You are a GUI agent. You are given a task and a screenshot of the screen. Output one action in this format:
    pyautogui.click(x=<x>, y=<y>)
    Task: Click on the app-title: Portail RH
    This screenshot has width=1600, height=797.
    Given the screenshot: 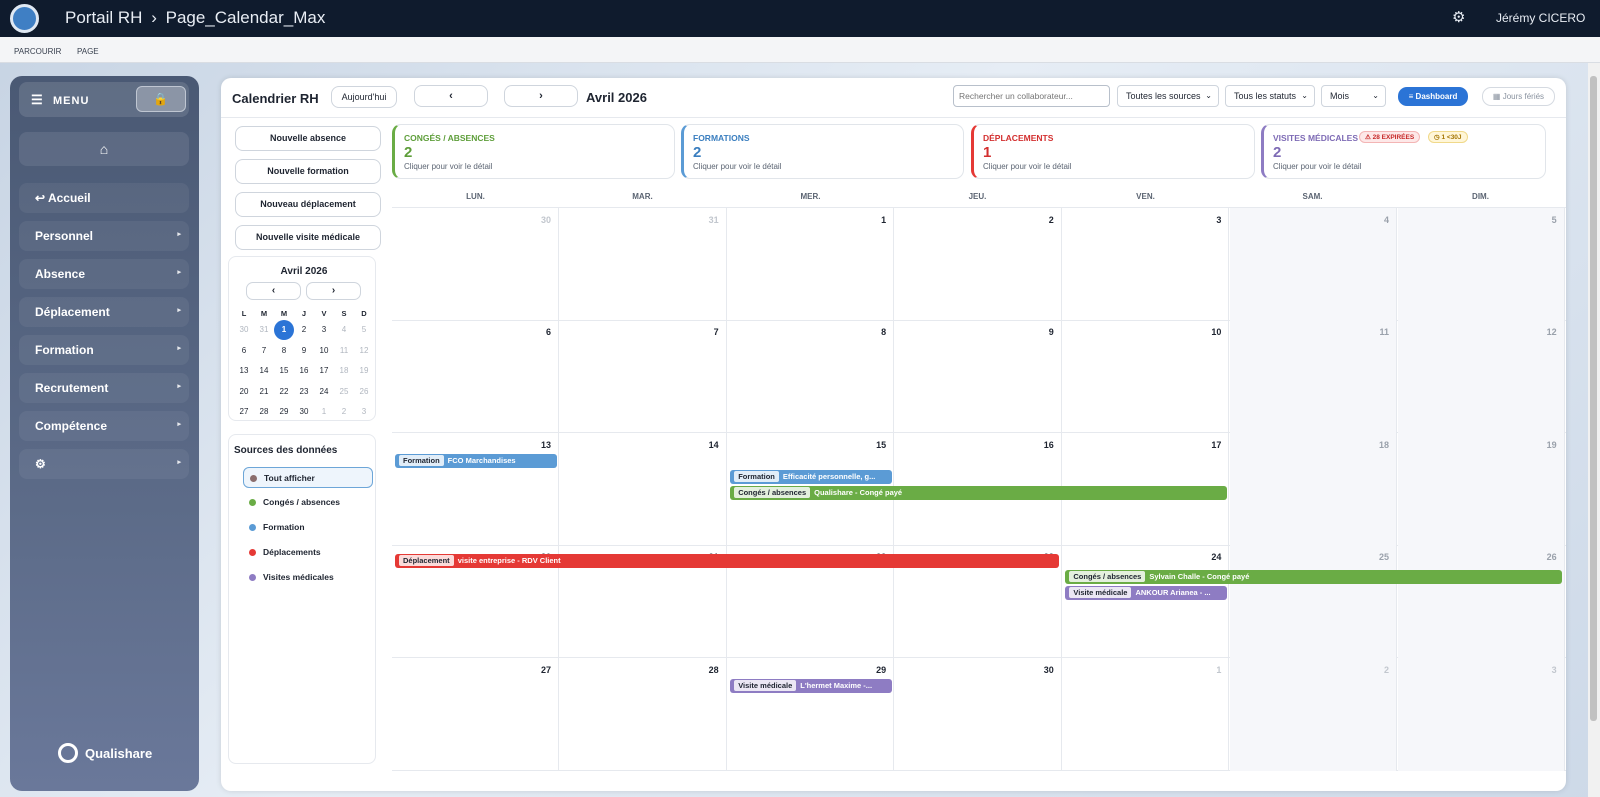 What is the action you would take?
    pyautogui.click(x=104, y=17)
    